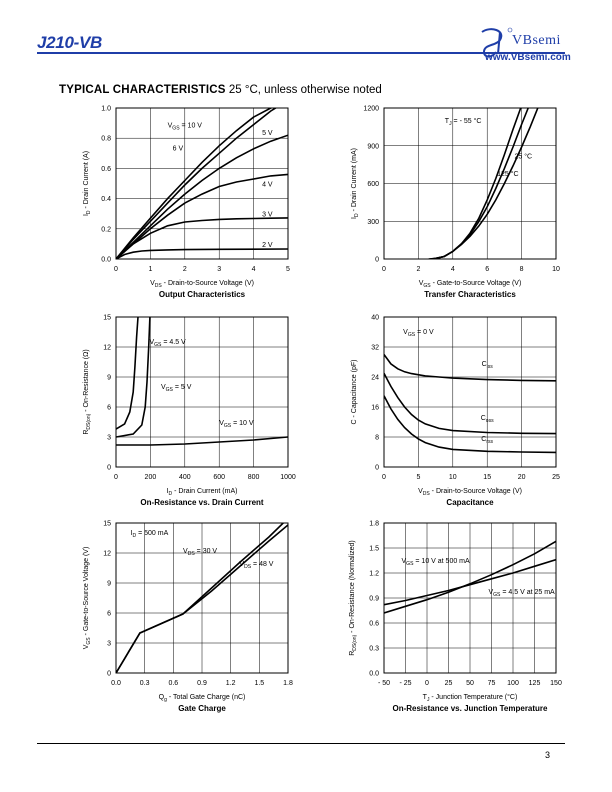  What do you see at coordinates (375, 318) in the screenshot?
I see `y-tick-label: 40` at bounding box center [375, 318].